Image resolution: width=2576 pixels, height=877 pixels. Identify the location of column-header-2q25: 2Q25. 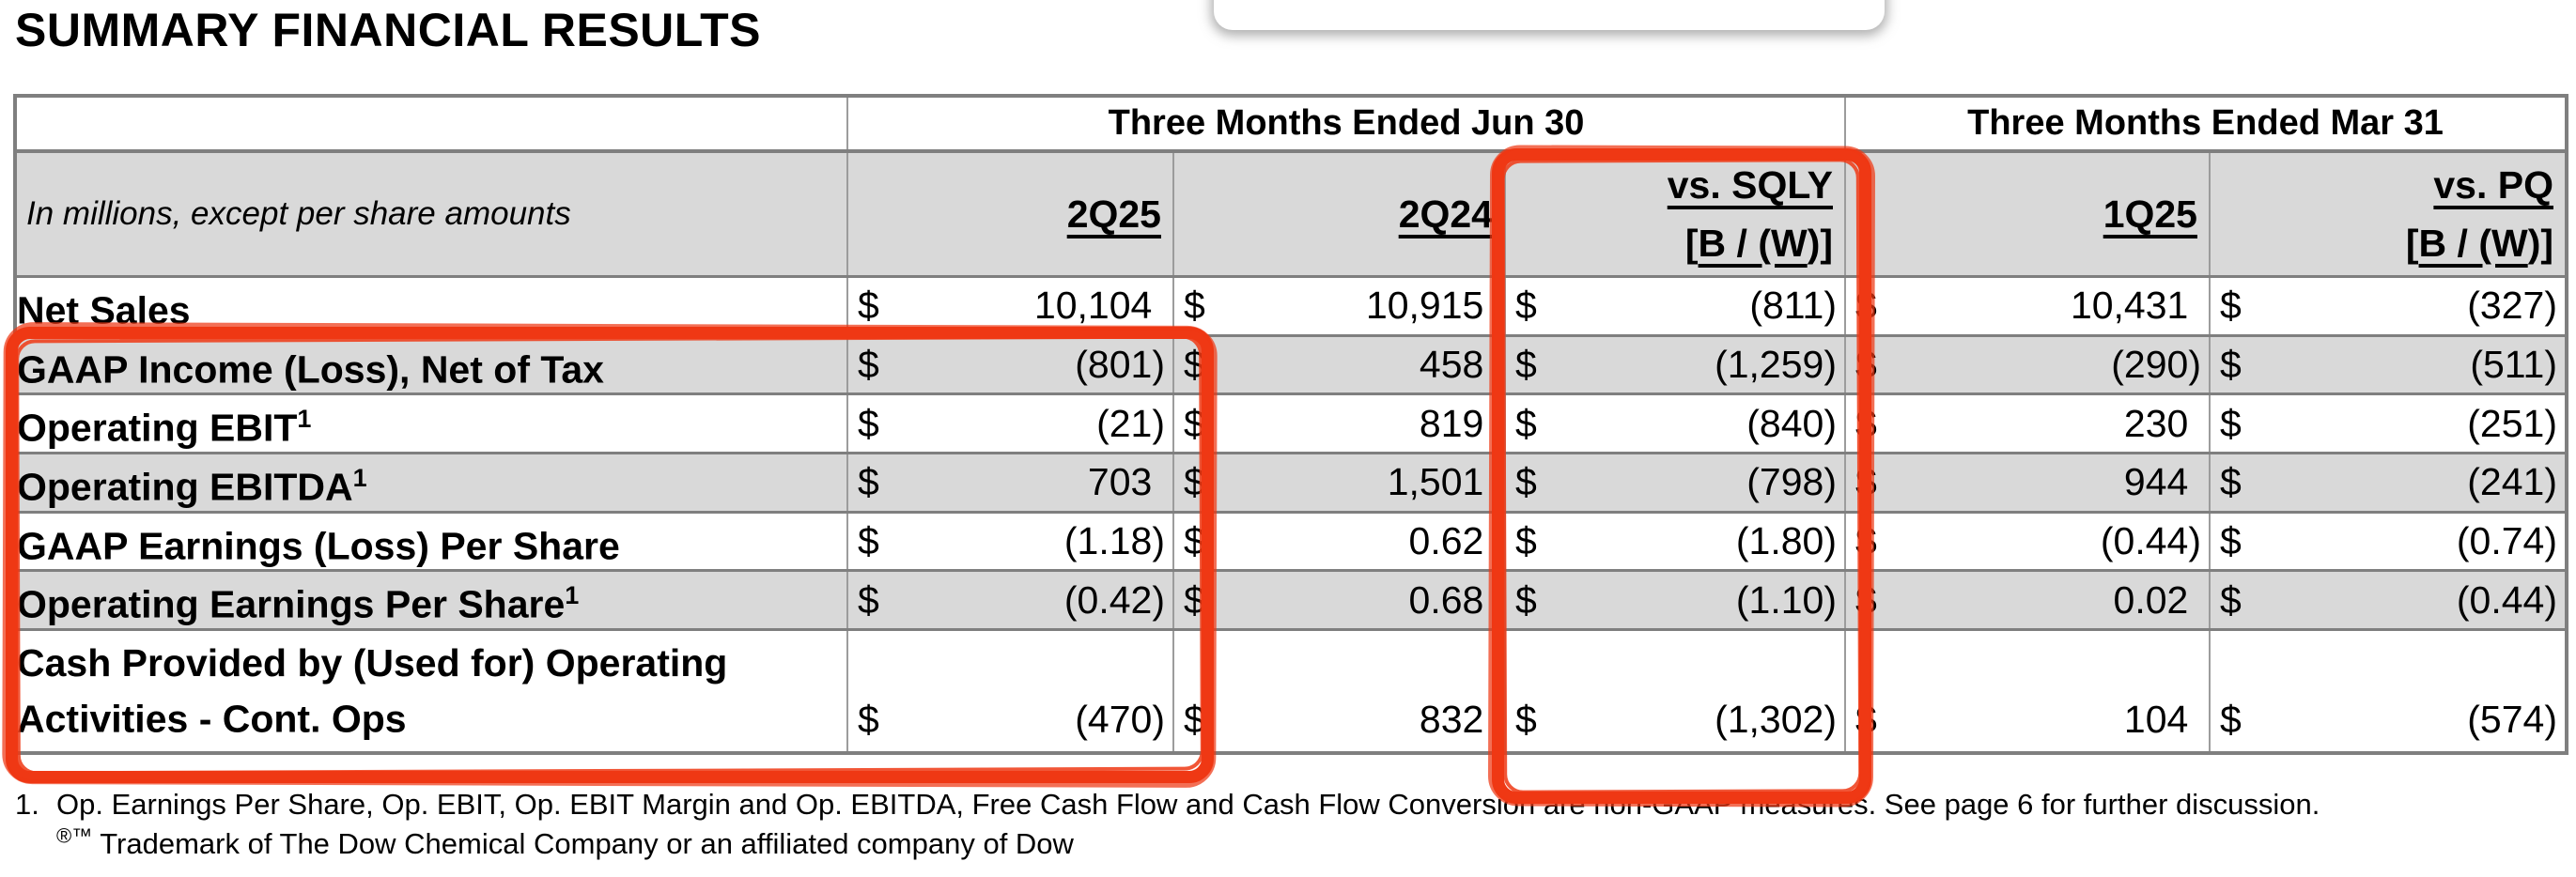
(1010, 214).